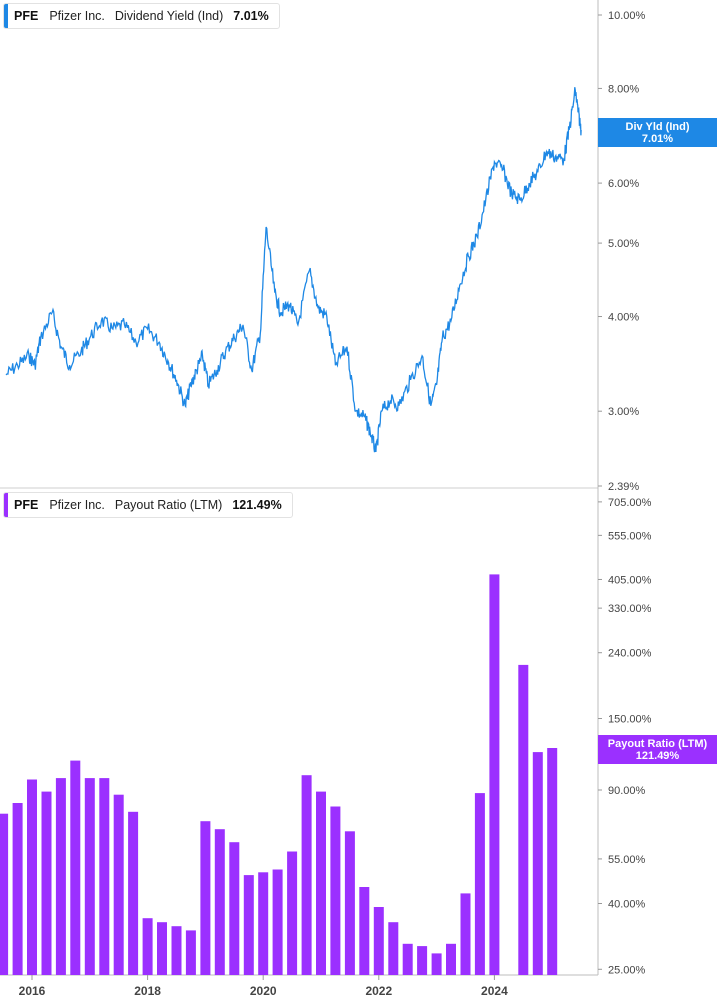  I want to click on y-tick-label: 705.00%, so click(630, 503).